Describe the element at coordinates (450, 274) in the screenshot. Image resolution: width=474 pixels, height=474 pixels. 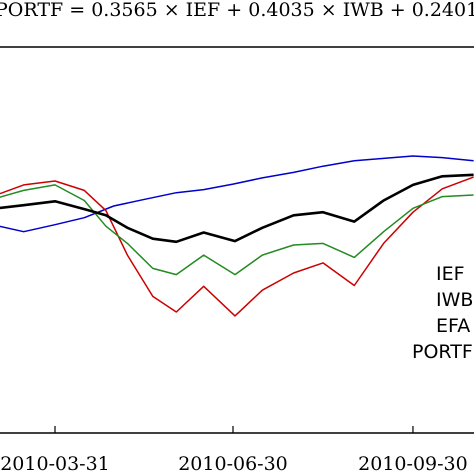
I see `legend-label-ief: IEF` at that location.